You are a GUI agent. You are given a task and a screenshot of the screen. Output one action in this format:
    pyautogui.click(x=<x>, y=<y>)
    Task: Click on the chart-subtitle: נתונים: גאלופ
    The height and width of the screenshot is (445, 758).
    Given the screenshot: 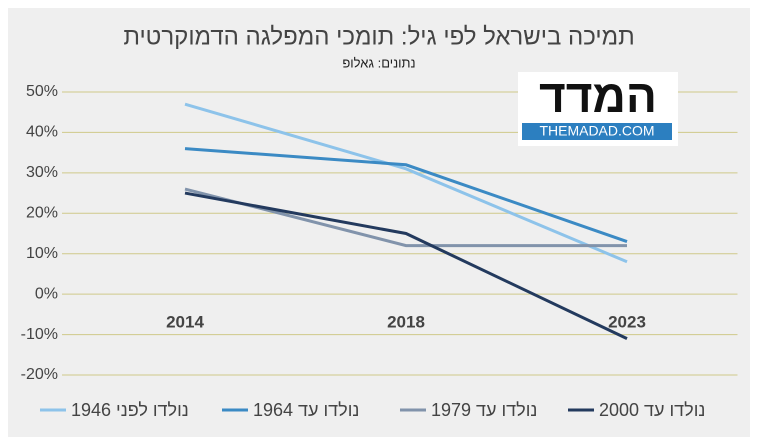 What is the action you would take?
    pyautogui.click(x=378, y=62)
    